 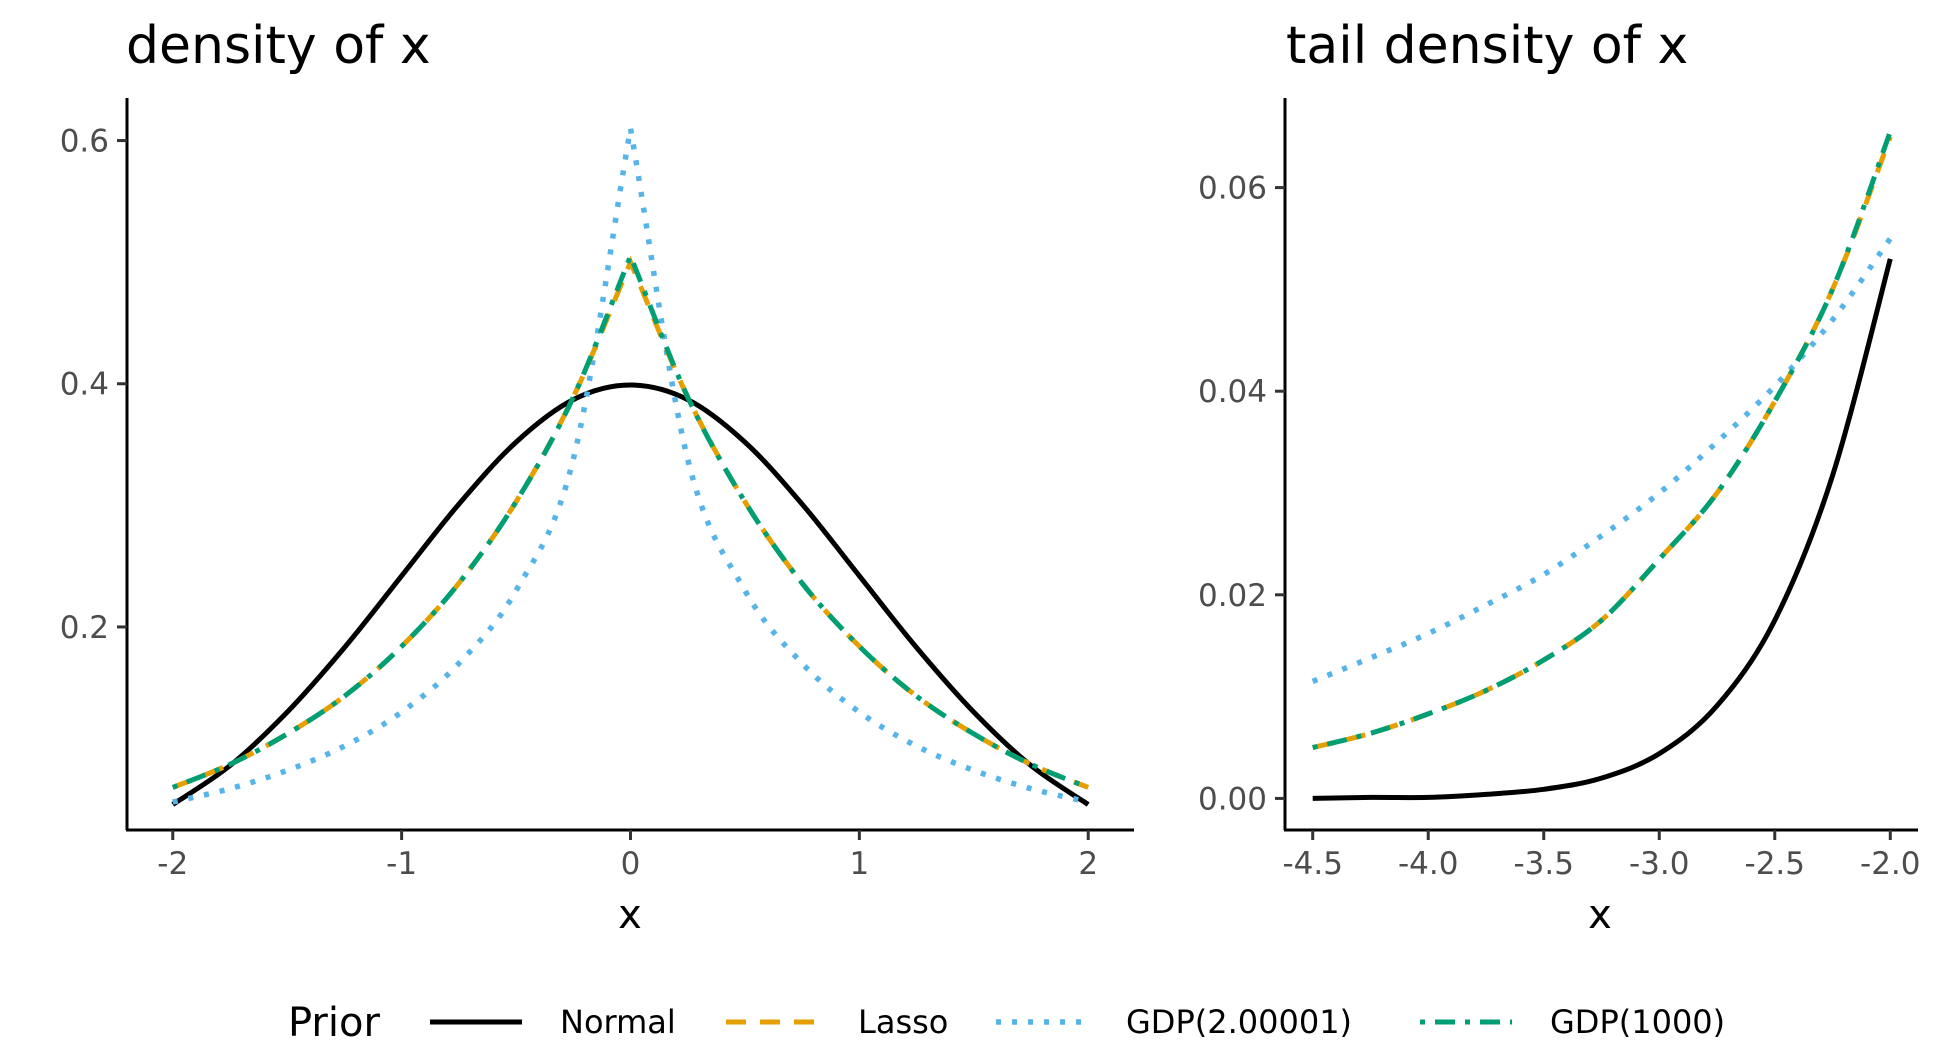 I want to click on x-tick-label: 1, so click(x=859, y=864).